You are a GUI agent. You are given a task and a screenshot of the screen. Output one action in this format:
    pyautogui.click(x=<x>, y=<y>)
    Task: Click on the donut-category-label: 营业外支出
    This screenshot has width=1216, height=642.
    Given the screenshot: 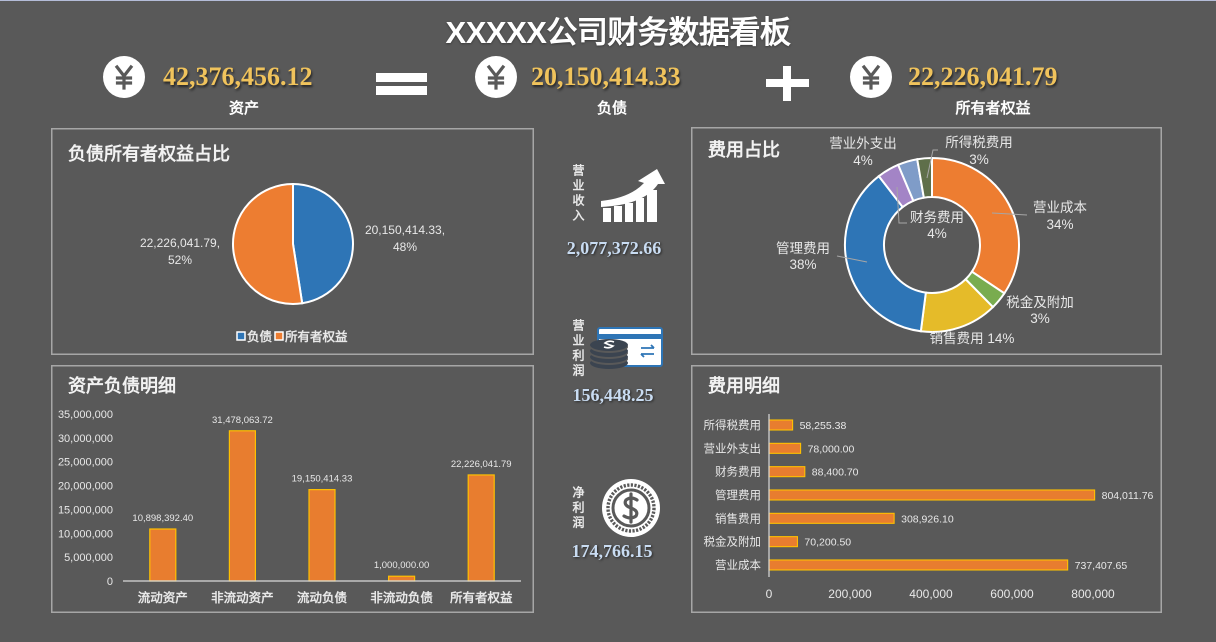 What is the action you would take?
    pyautogui.click(x=863, y=143)
    